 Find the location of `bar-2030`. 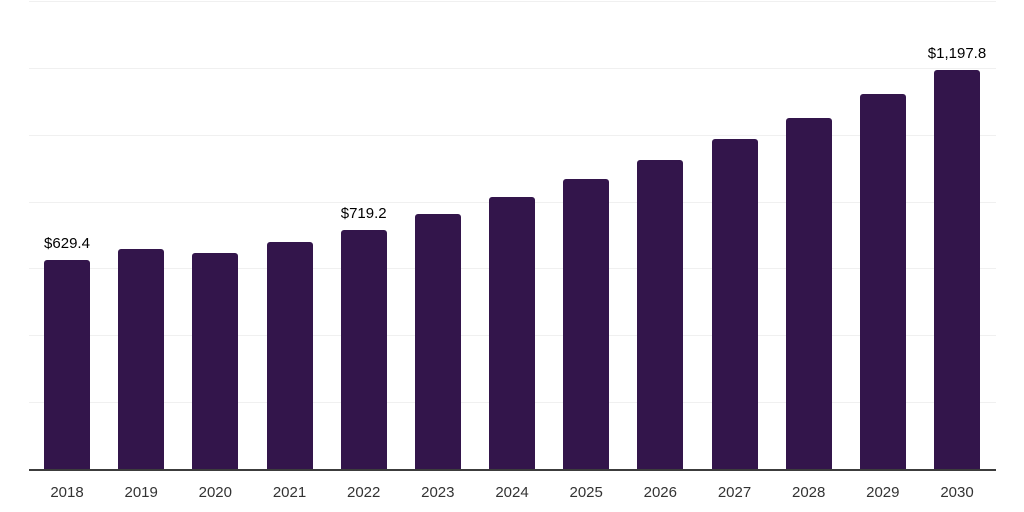

bar-2030 is located at coordinates (957, 269).